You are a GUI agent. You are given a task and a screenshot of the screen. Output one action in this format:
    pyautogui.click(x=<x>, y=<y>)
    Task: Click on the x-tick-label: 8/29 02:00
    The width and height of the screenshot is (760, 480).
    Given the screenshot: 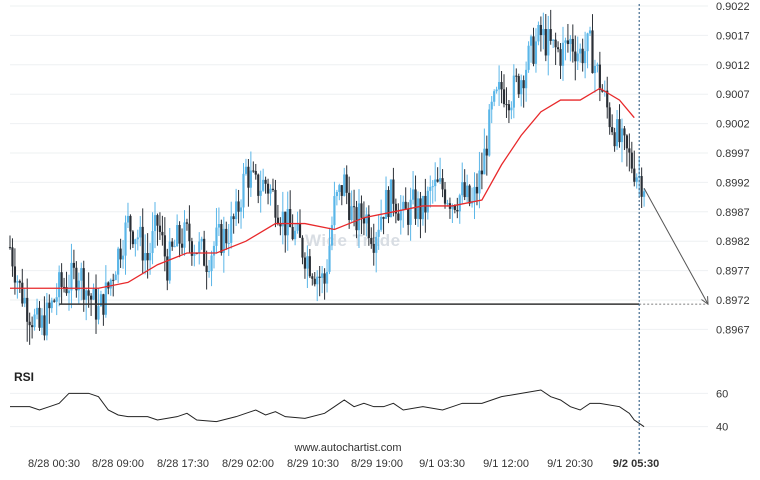 What is the action you would take?
    pyautogui.click(x=248, y=464)
    